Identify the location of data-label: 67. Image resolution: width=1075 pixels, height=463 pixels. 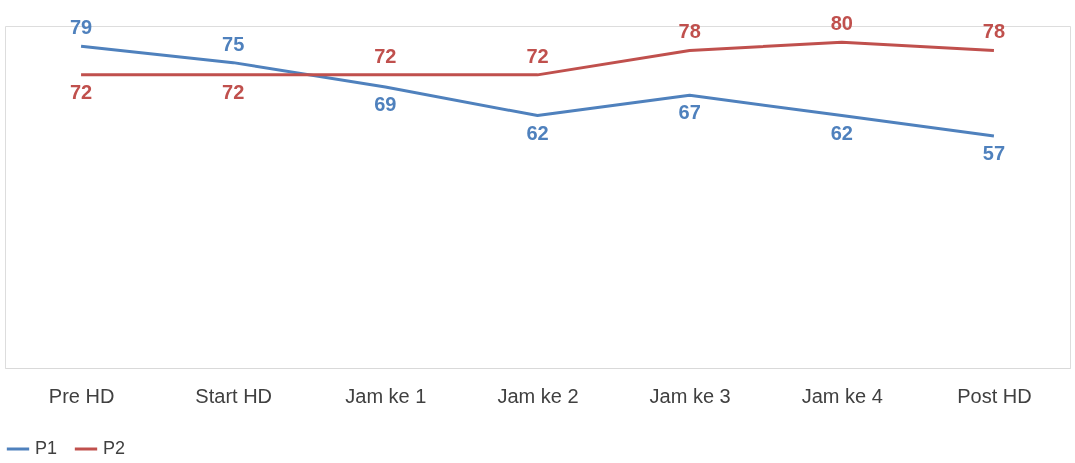
(689, 112).